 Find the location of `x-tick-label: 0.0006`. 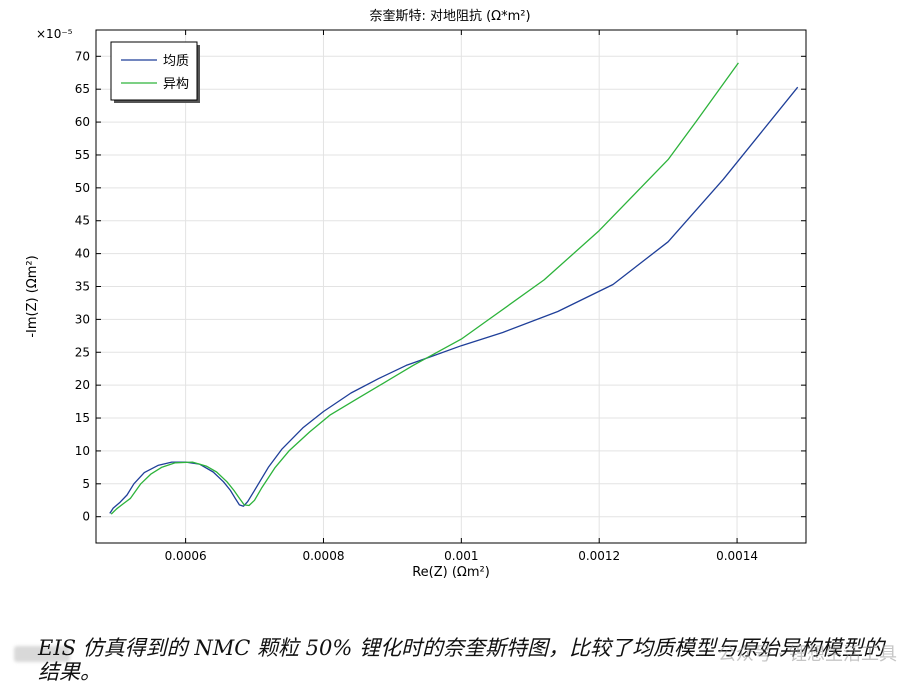

x-tick-label: 0.0006 is located at coordinates (186, 556).